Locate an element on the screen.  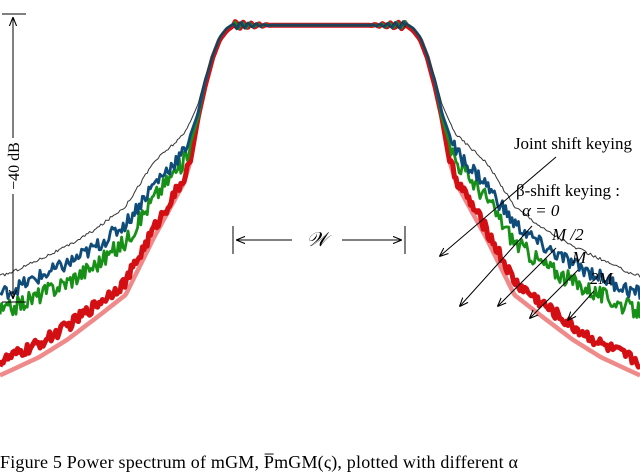
annotation-joint-leader is located at coordinates (498, 206).